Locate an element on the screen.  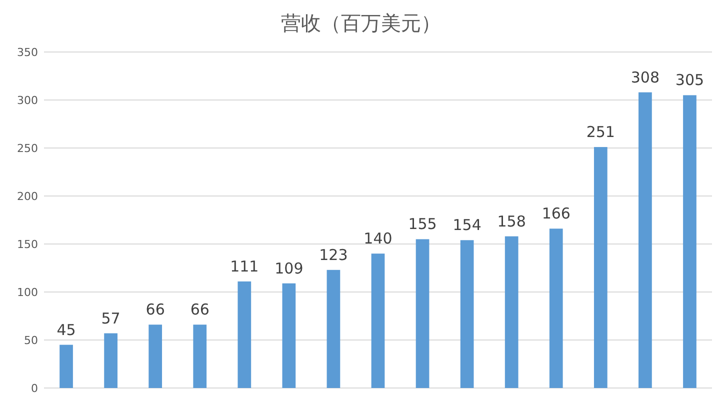
y-tick-label: 150 is located at coordinates (27, 244).